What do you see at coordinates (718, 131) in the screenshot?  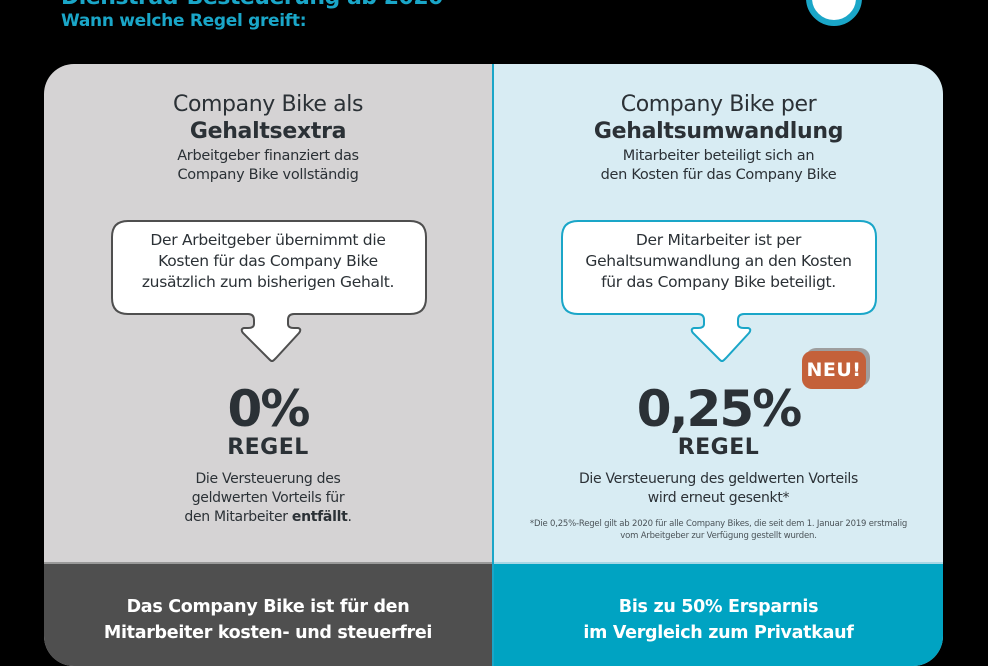 I see `panel-title-line2: Gehaltsumwandlung` at bounding box center [718, 131].